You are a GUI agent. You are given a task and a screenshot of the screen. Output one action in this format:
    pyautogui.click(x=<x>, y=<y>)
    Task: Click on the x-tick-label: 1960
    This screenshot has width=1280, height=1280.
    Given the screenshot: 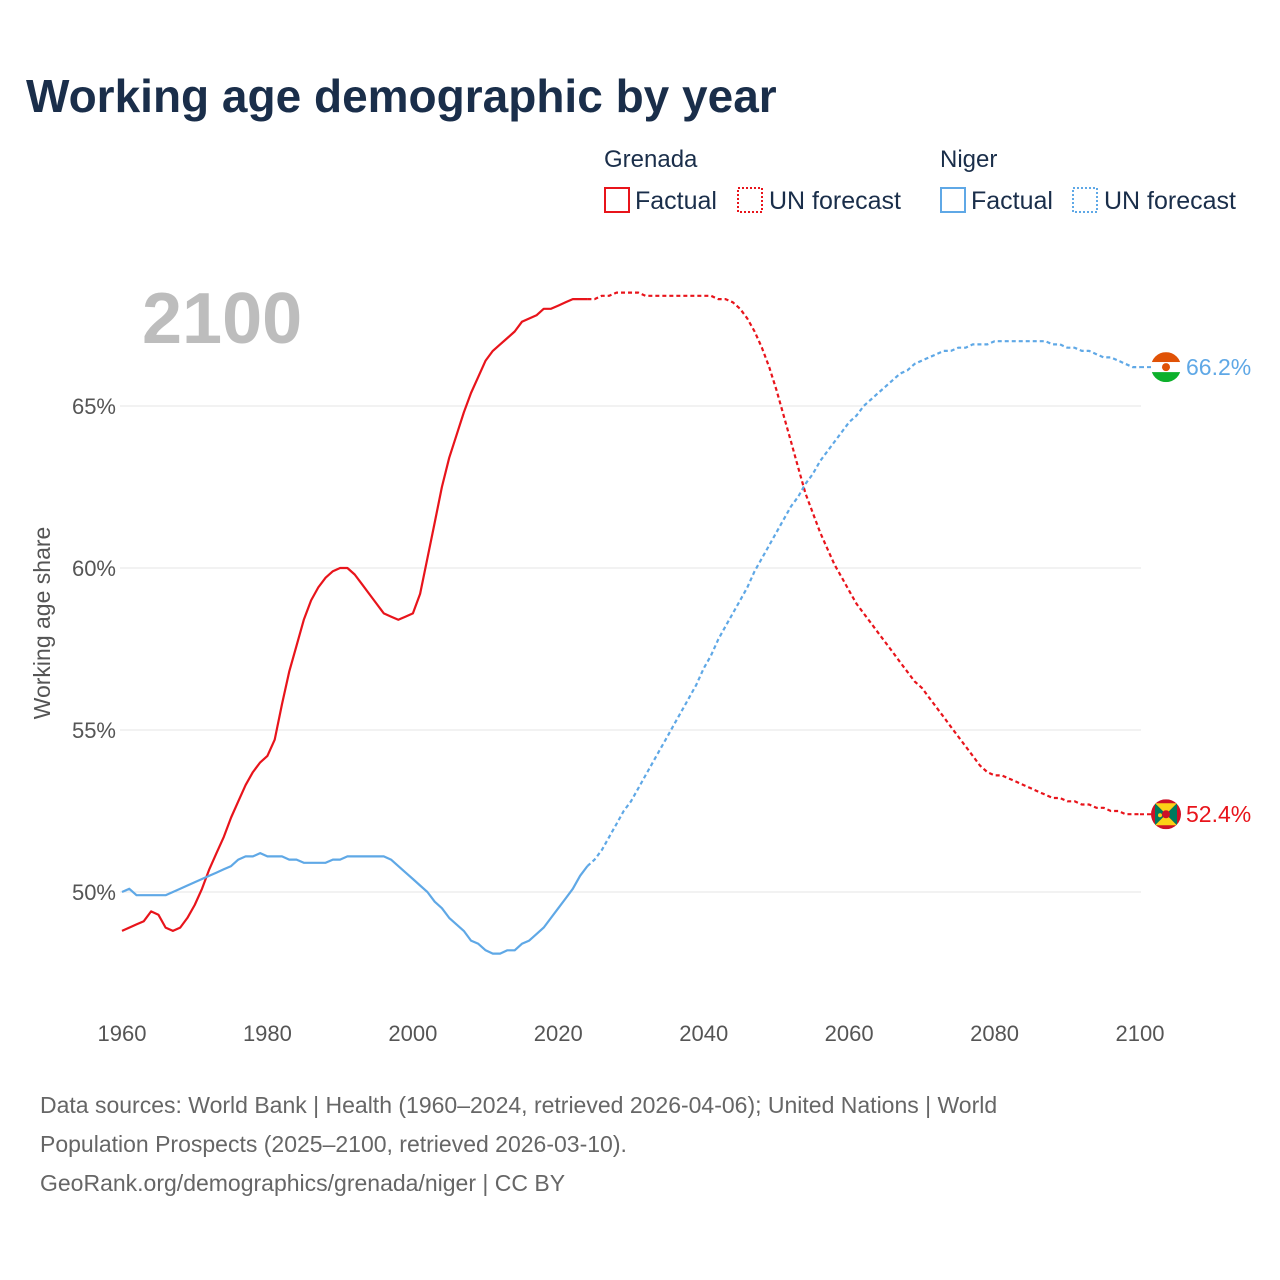 What is the action you would take?
    pyautogui.click(x=122, y=1033)
    